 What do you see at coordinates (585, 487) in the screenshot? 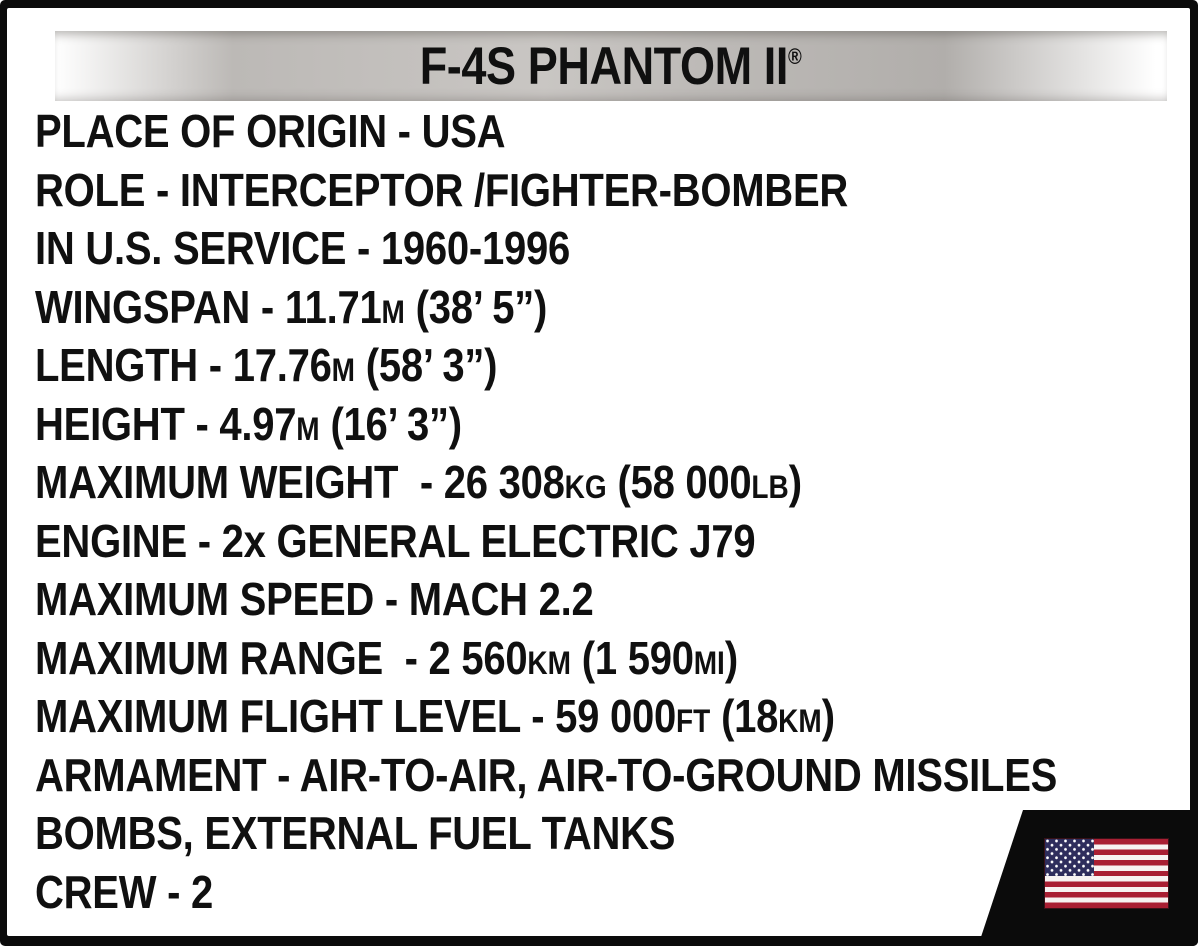
I see `spec-unit-text: KG` at bounding box center [585, 487].